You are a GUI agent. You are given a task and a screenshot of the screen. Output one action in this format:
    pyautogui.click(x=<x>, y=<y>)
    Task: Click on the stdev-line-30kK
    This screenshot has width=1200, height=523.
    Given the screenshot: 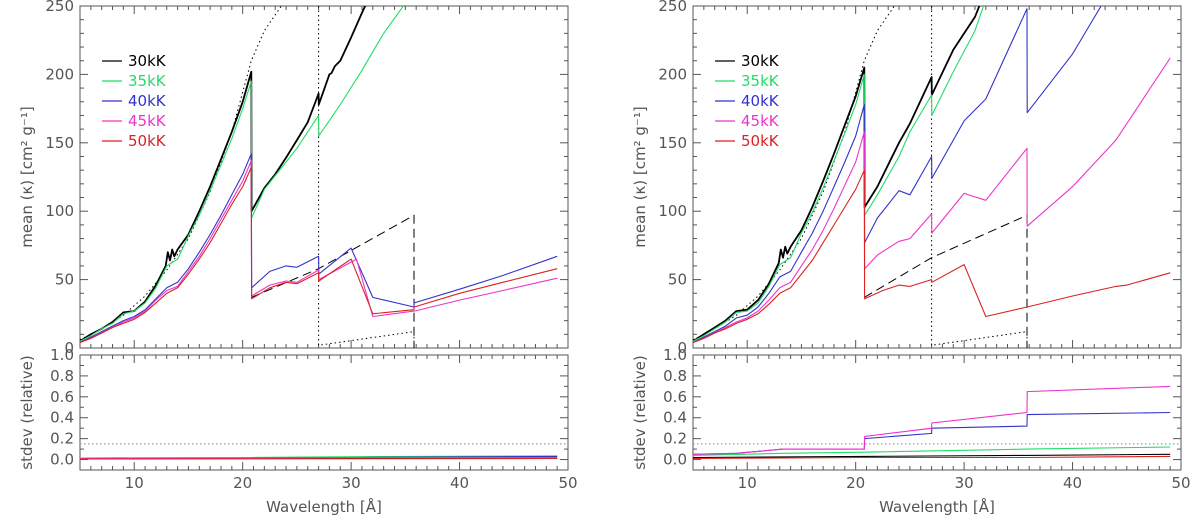 What is the action you would take?
    pyautogui.click(x=932, y=456)
    